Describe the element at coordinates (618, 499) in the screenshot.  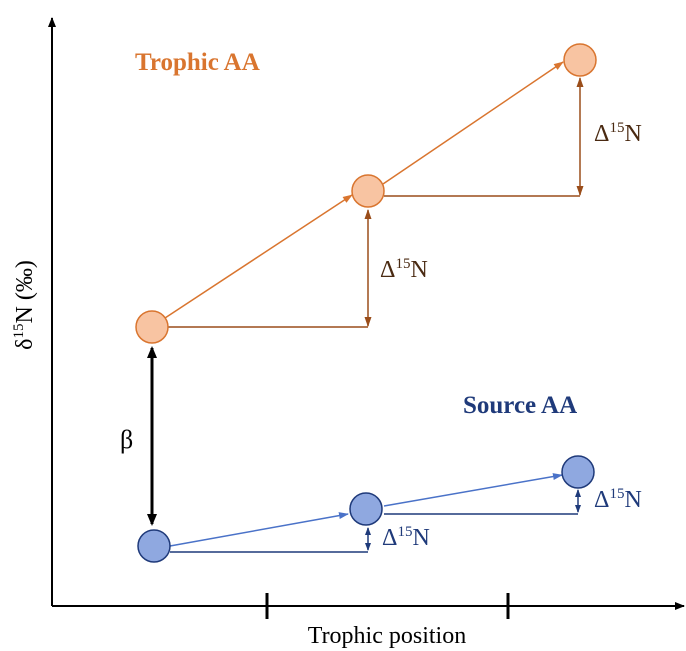
I see `source-delta-label-2: Δ15N` at that location.